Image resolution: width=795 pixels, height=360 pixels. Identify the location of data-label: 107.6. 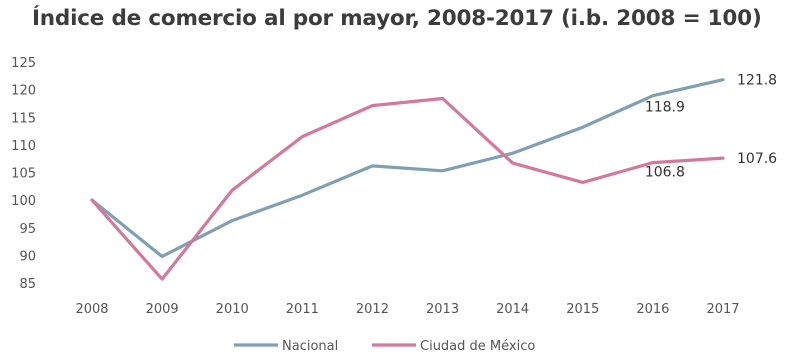
(757, 159).